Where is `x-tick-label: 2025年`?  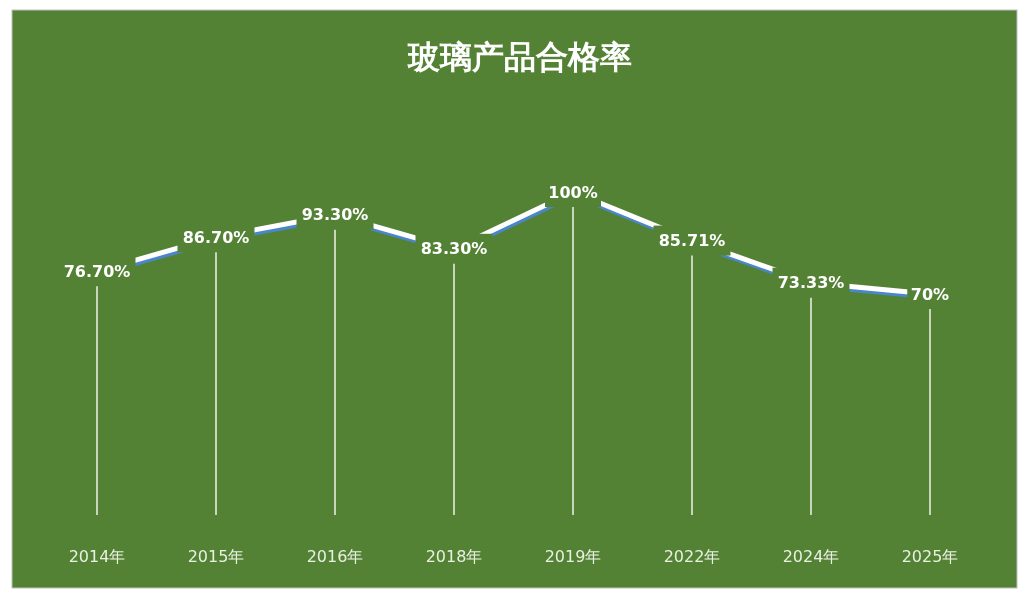 x-tick-label: 2025年 is located at coordinates (930, 556).